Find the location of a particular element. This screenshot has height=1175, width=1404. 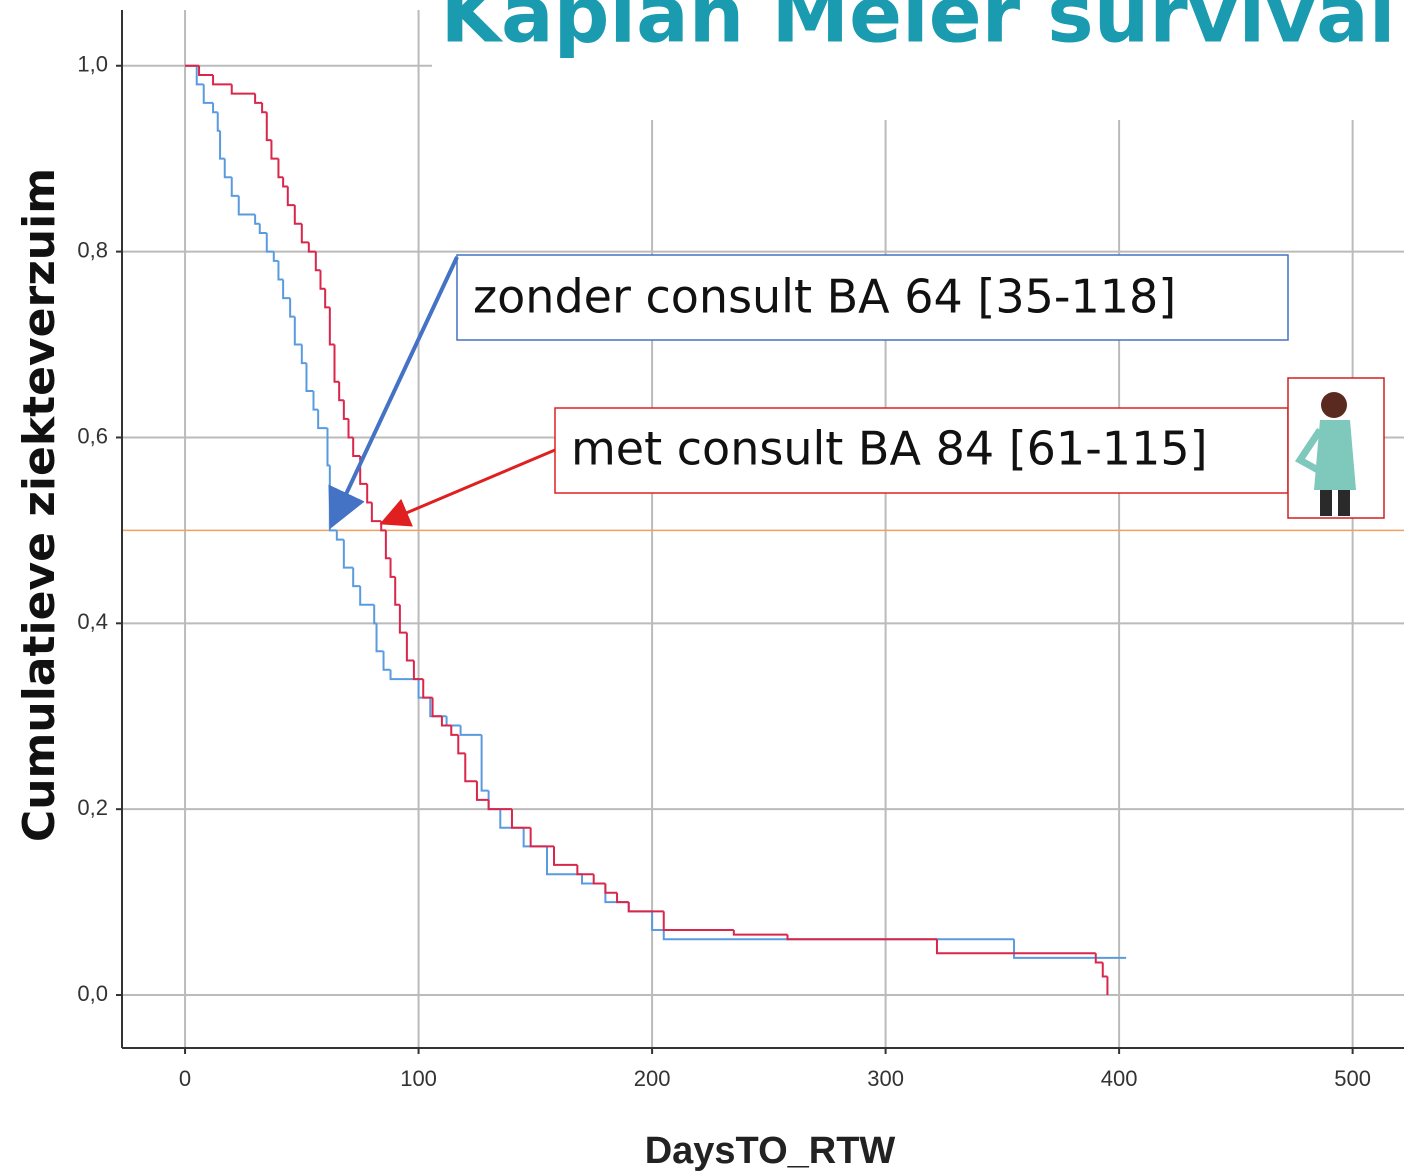

x-axis-label: DaysTO_RTW is located at coordinates (770, 1151).